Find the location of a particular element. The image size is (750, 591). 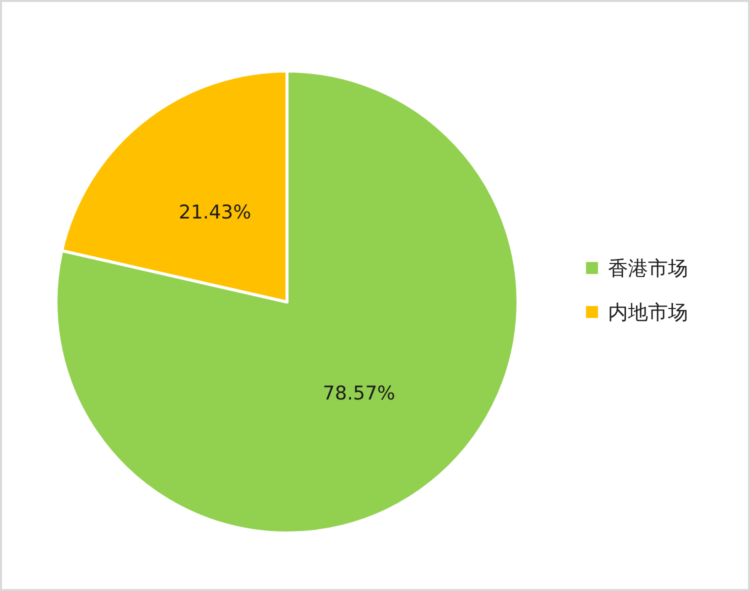

legend-label: 香港市场 is located at coordinates (648, 268).